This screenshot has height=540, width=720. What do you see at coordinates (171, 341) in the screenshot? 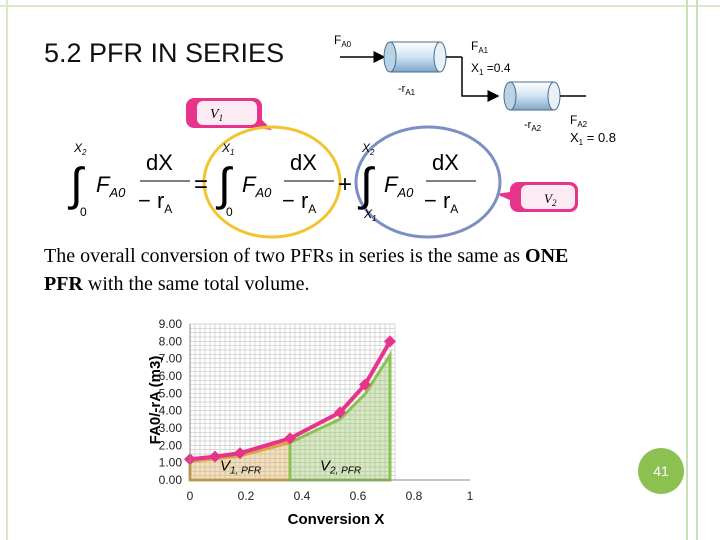
I see `y-tick-label: 8.00` at bounding box center [171, 341].